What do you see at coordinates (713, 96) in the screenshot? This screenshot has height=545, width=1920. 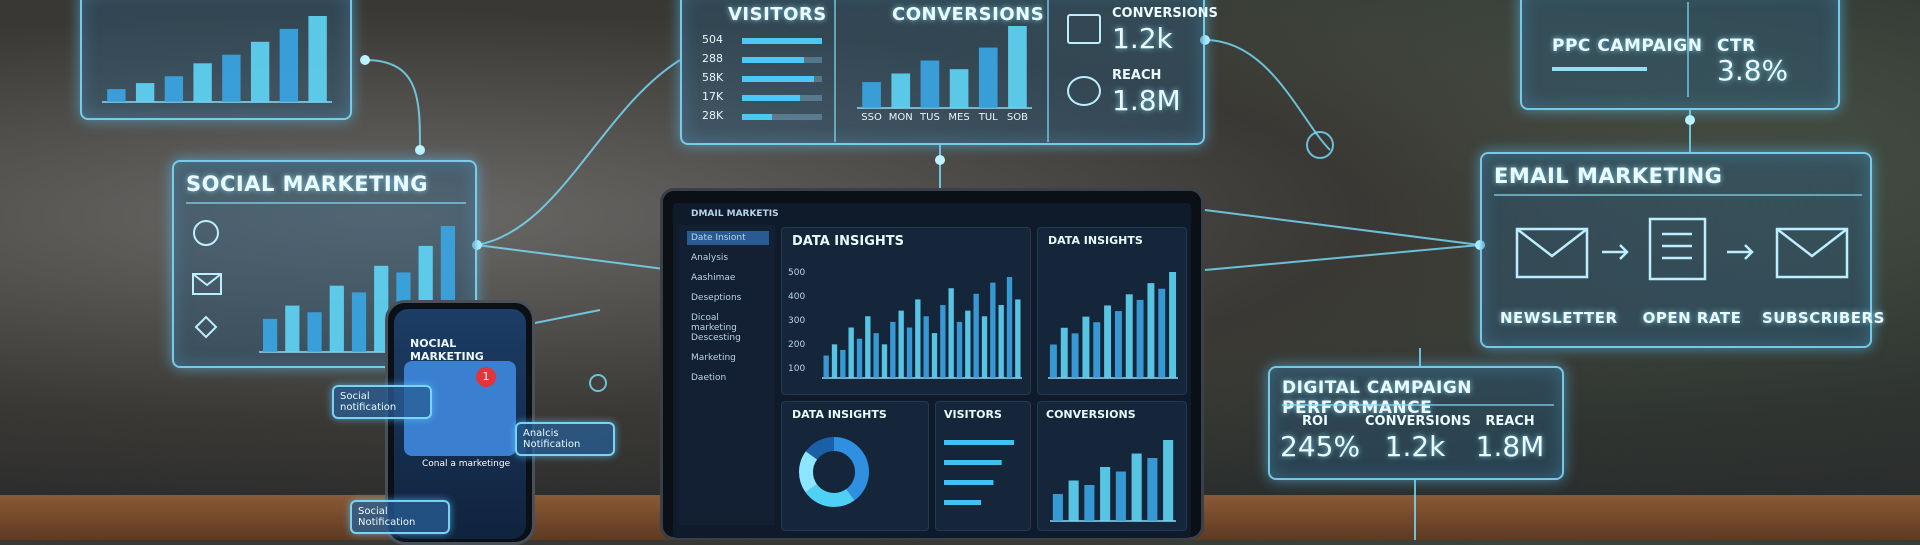 I see `row-label: 17K` at bounding box center [713, 96].